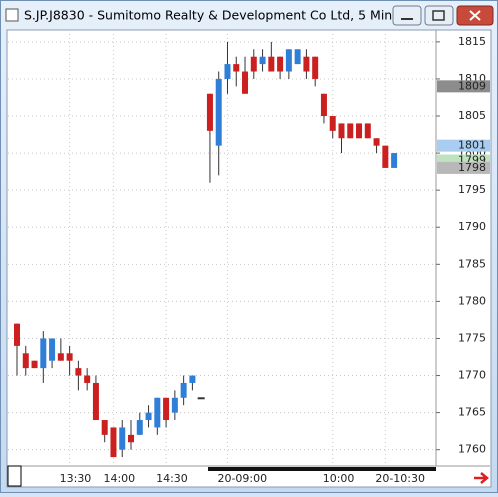  What do you see at coordinates (472, 263) in the screenshot?
I see `y-tick-label: 1785` at bounding box center [472, 263].